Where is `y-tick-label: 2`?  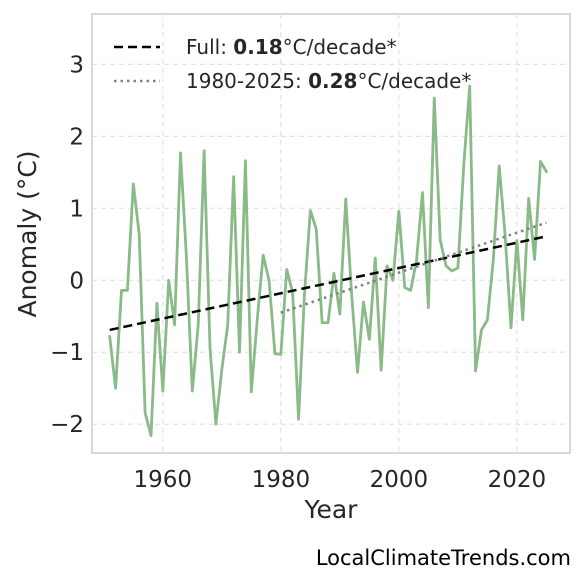
y-tick-label: 2 is located at coordinates (76, 137).